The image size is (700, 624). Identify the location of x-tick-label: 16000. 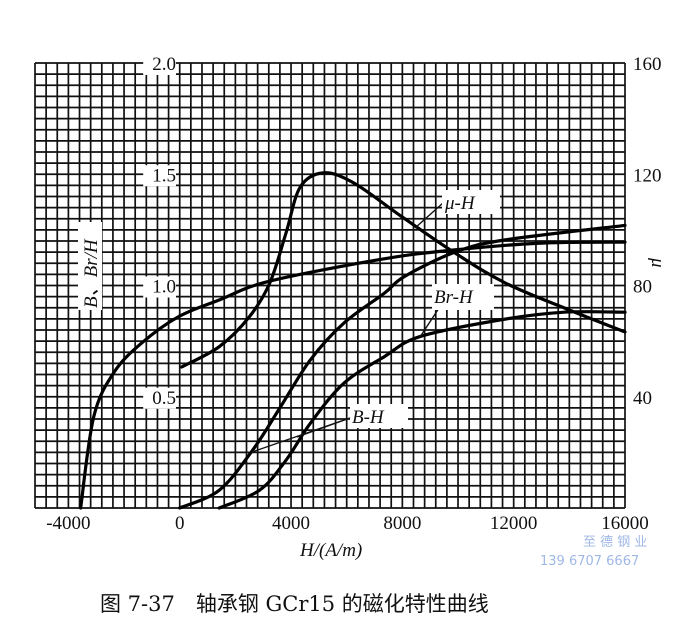
(625, 523).